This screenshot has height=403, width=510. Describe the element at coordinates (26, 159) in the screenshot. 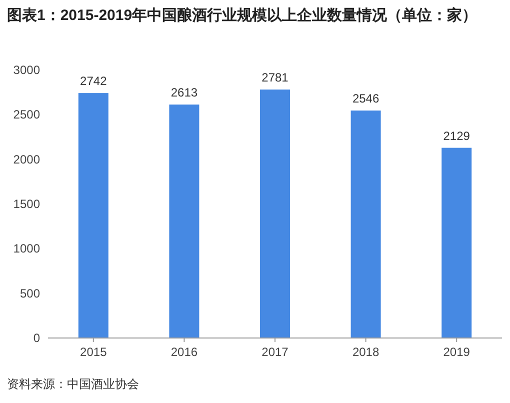

I see `y-tick-label: 2000` at that location.